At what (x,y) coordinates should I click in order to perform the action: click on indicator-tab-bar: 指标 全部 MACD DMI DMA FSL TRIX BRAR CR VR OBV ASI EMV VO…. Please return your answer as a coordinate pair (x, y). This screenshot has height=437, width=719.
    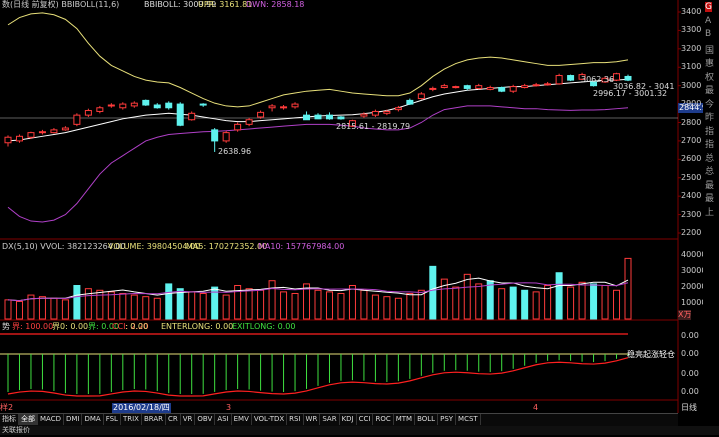
    Looking at the image, I should click on (339, 419).